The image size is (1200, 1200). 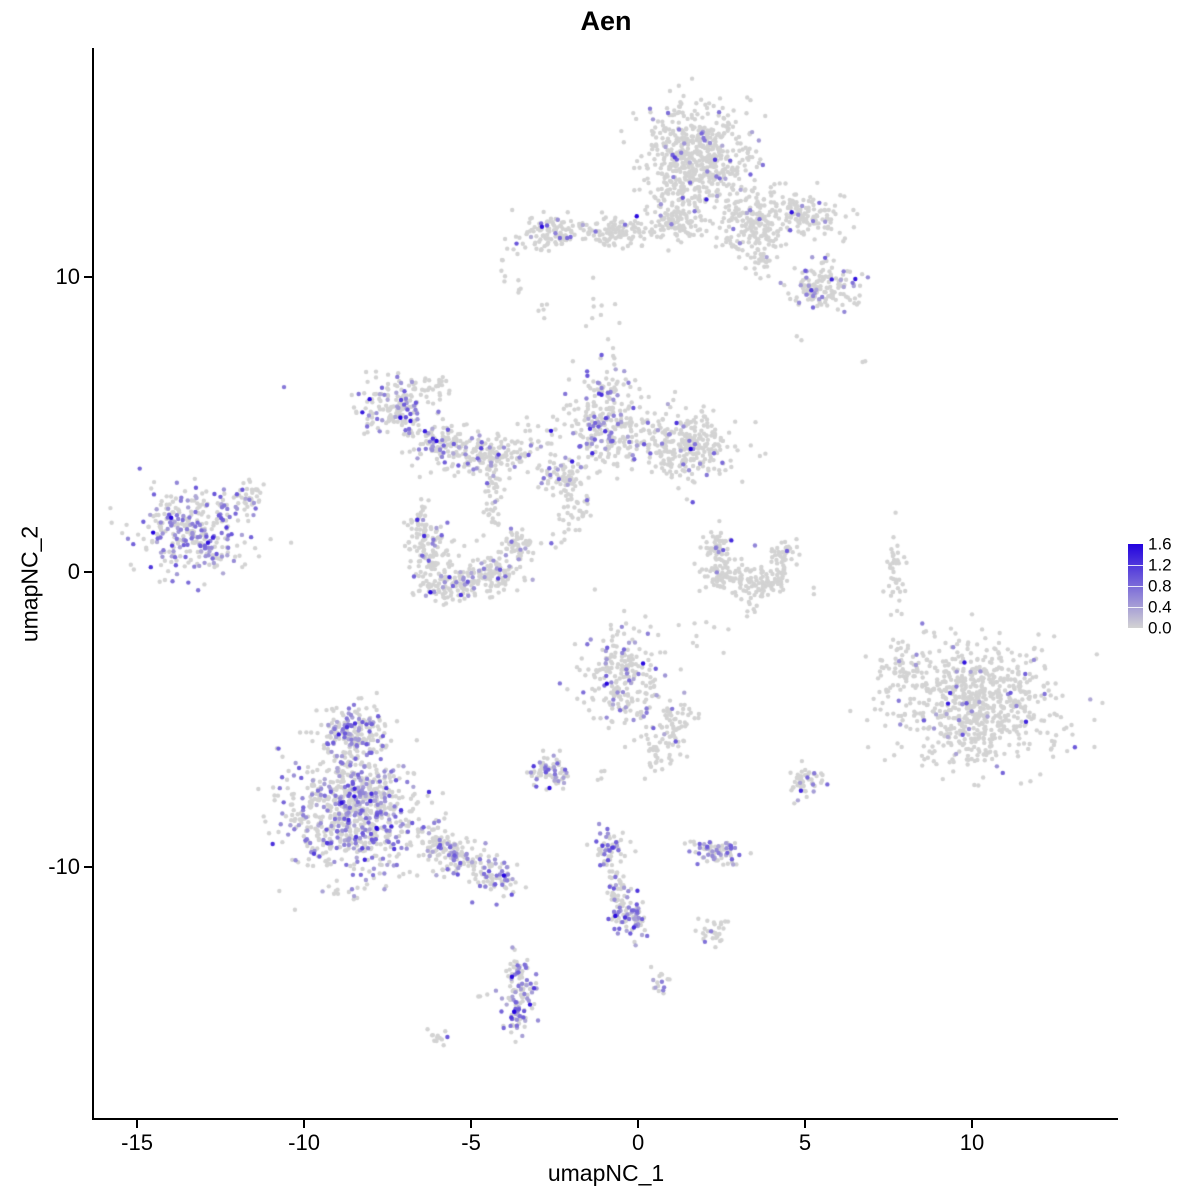 What do you see at coordinates (1160, 586) in the screenshot?
I see `colorbar-tick-label: 0.8` at bounding box center [1160, 586].